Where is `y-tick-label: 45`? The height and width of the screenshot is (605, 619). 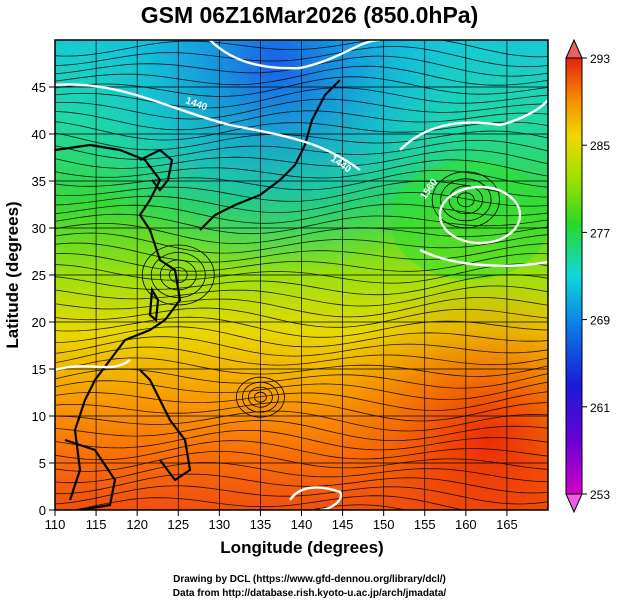
y-tick-label: 45 is located at coordinates (39, 87).